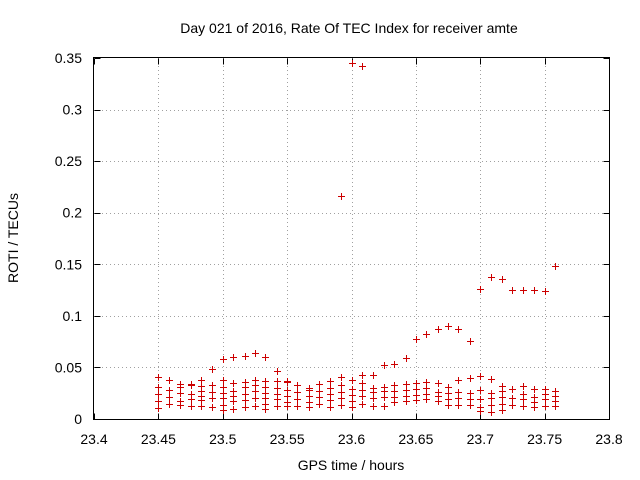  Describe the element at coordinates (68, 264) in the screenshot. I see `y-tick-label: 0.15` at that location.